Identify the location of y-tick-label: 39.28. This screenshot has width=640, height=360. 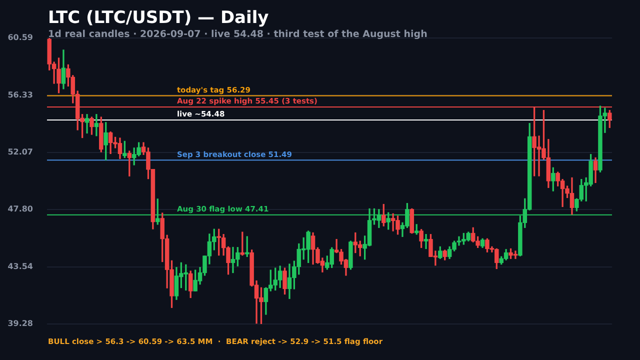
(21, 323).